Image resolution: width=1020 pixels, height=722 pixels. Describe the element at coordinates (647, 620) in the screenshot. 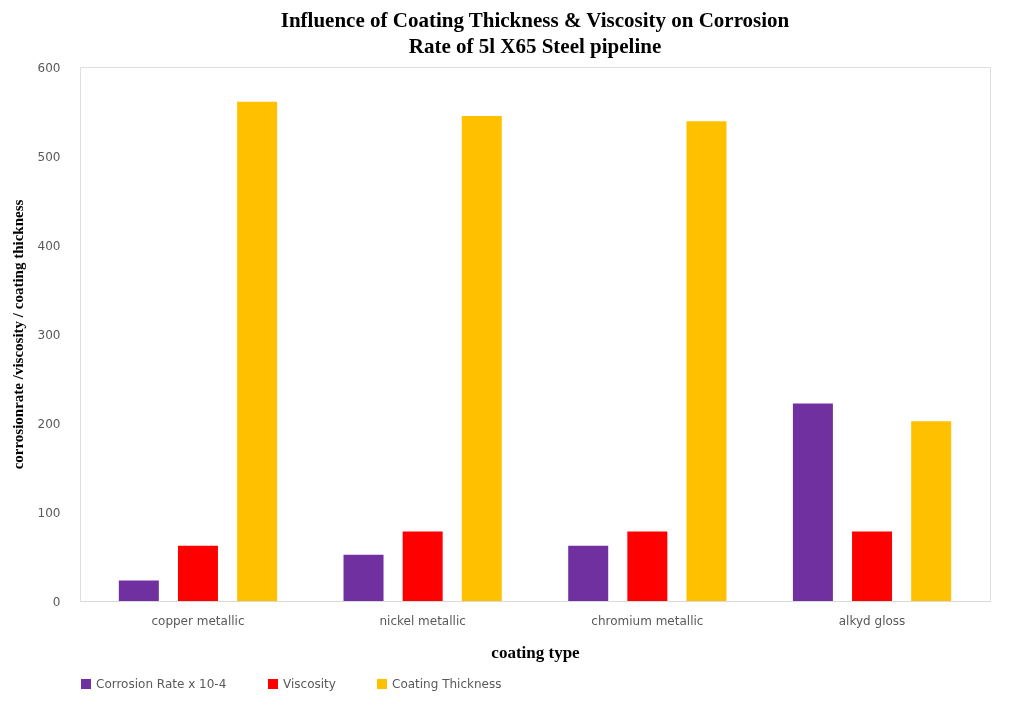

I see `x-tick-label: chromium metallic` at that location.